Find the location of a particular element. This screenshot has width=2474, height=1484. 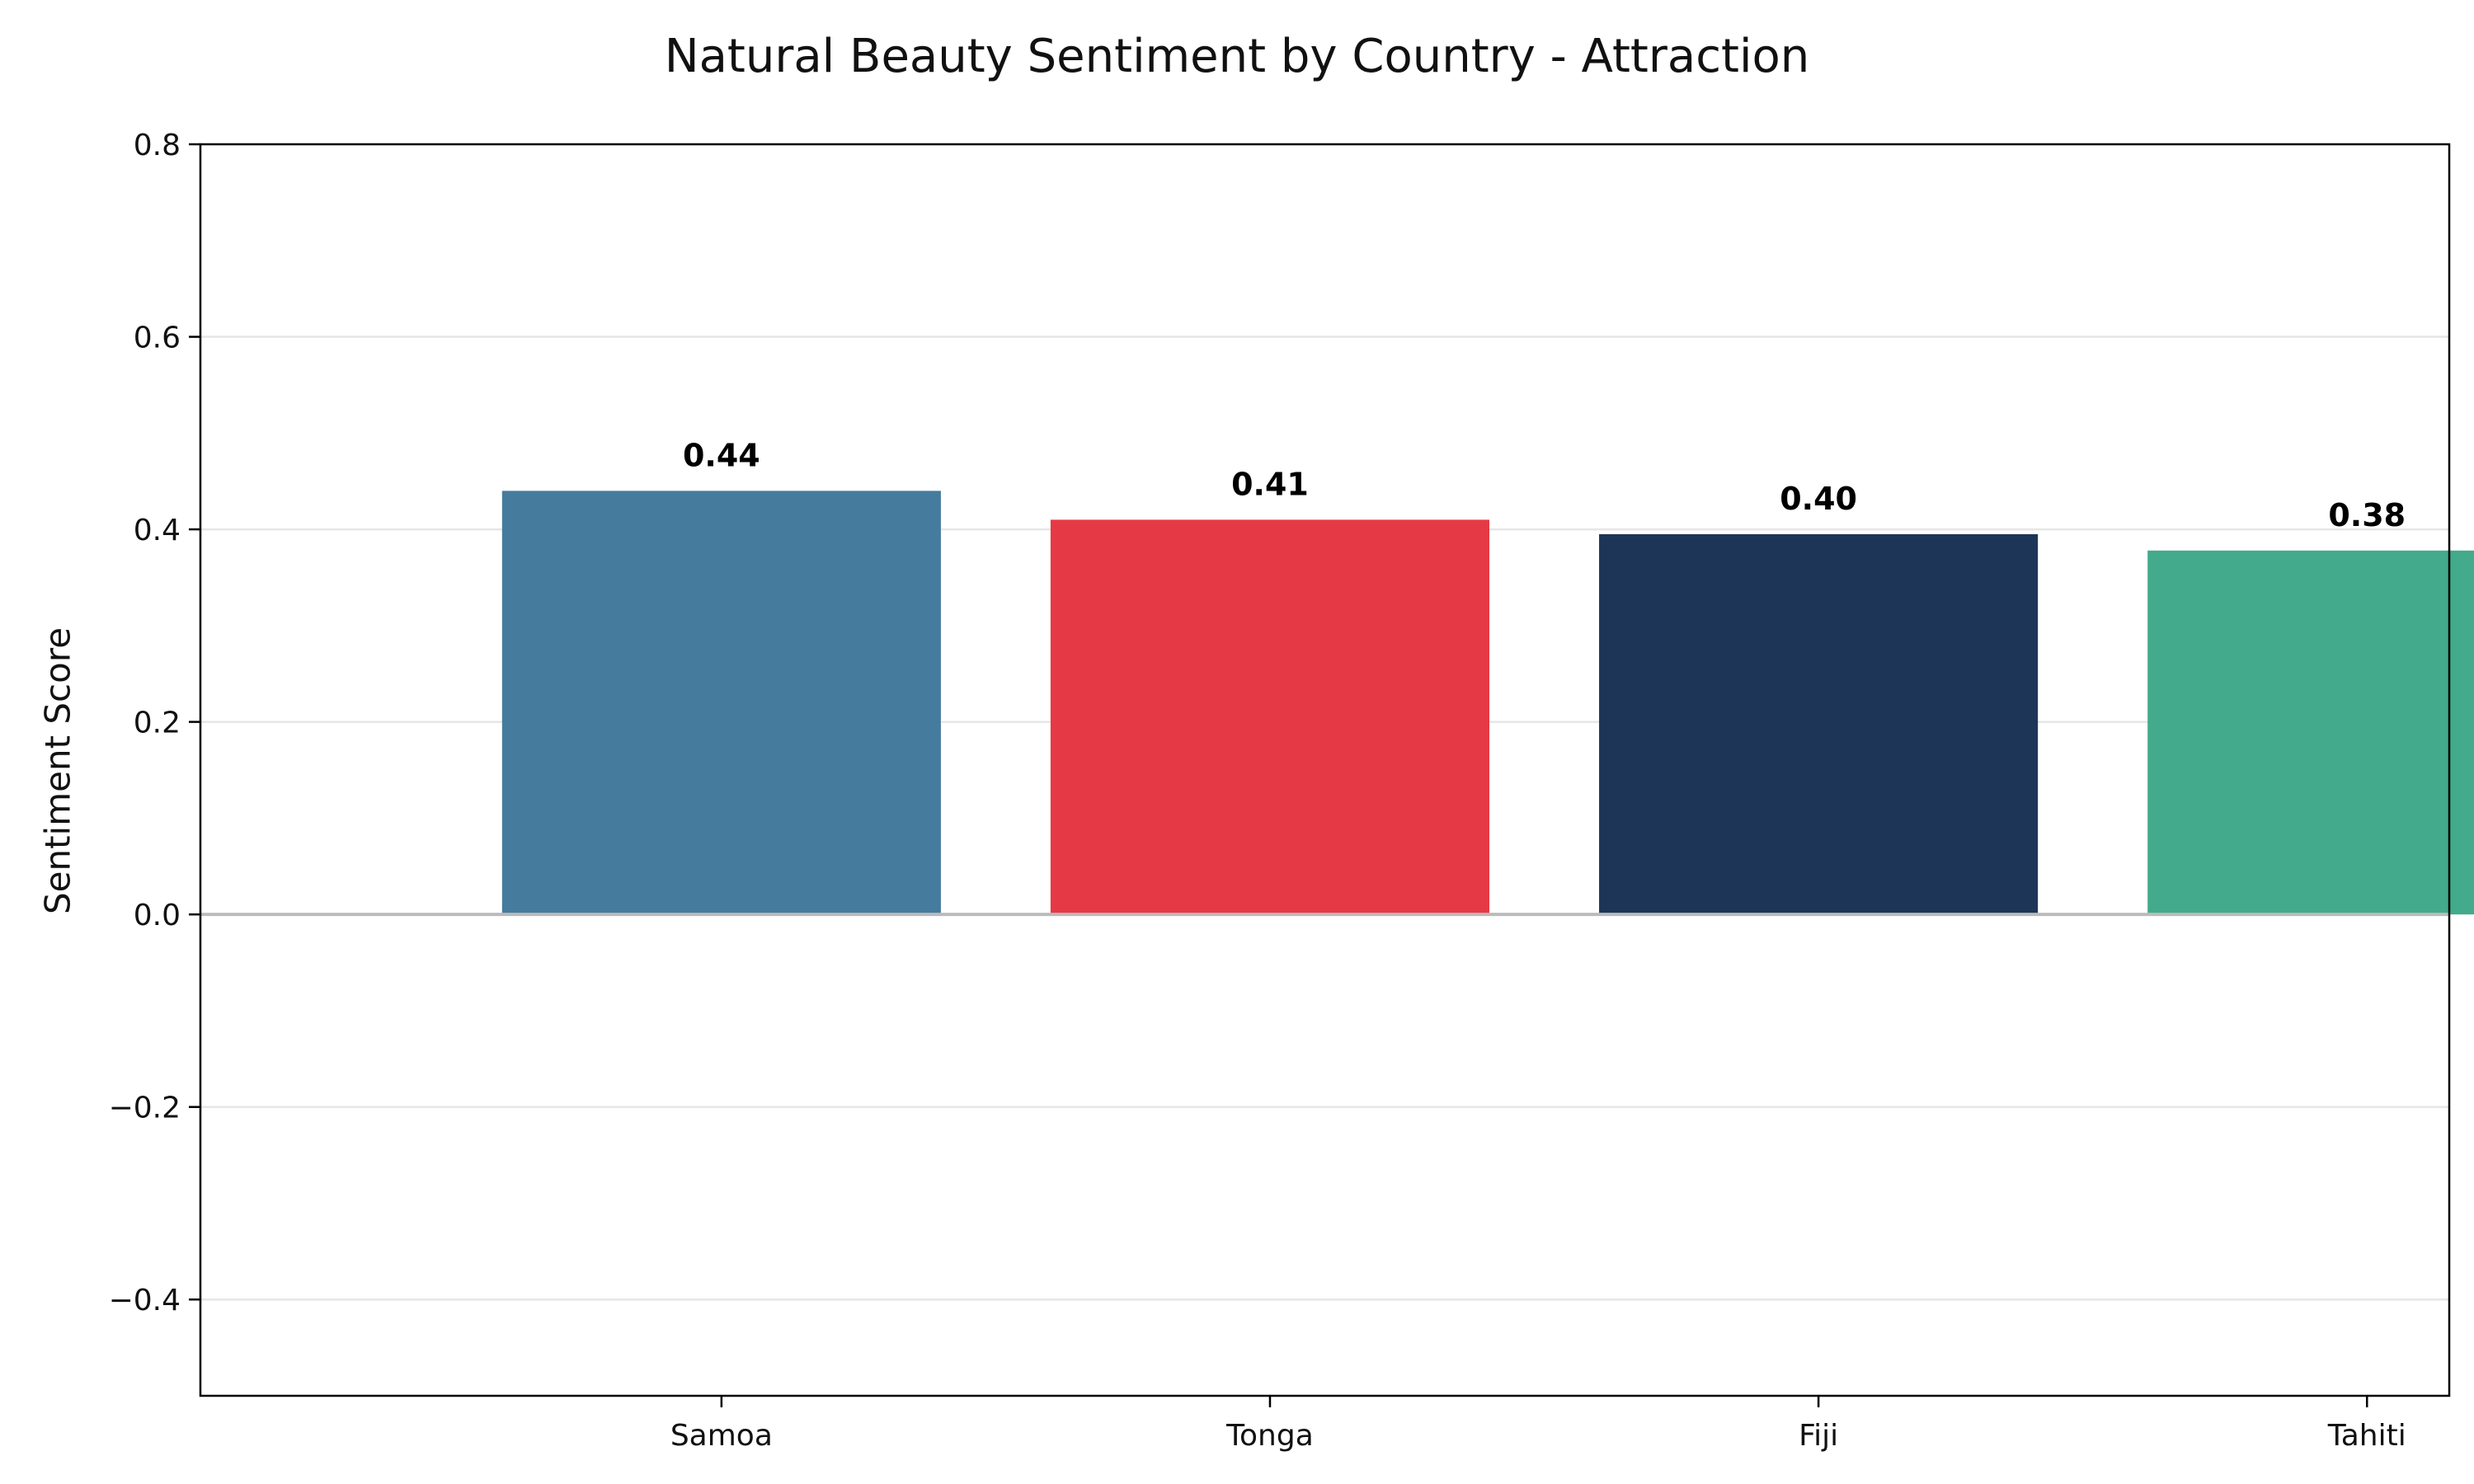

y-tick-label: 0.0 is located at coordinates (157, 915).